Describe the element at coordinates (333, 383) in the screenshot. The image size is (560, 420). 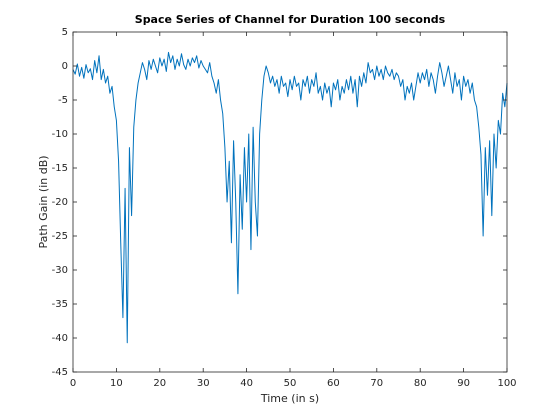
I see `x-tick-label: 60` at that location.